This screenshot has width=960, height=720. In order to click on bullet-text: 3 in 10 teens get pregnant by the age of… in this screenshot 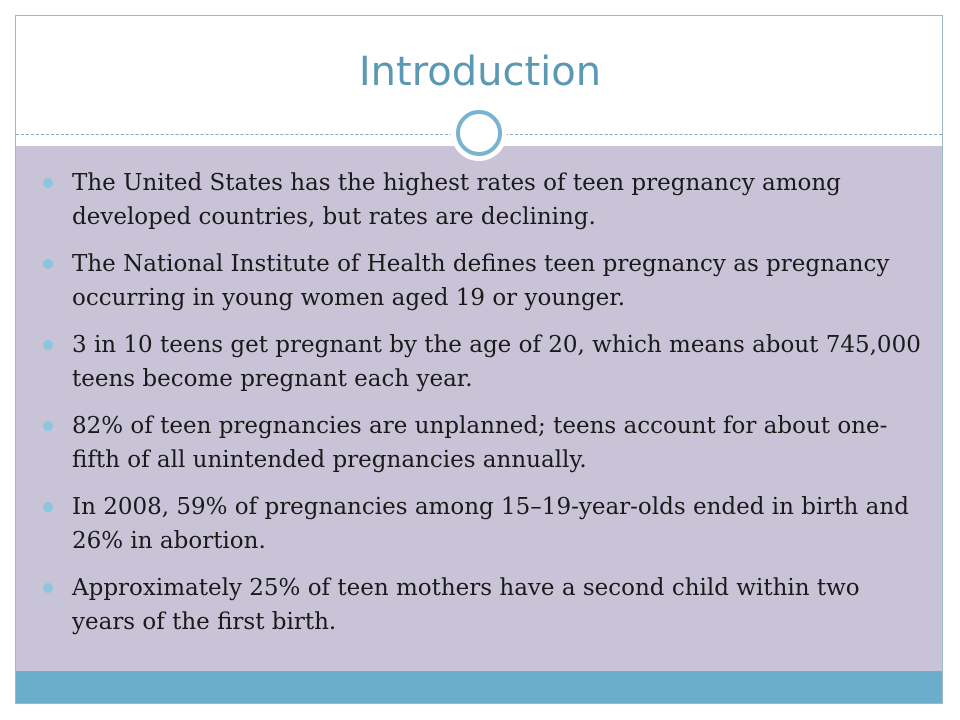, I will do `click(496, 362)`.